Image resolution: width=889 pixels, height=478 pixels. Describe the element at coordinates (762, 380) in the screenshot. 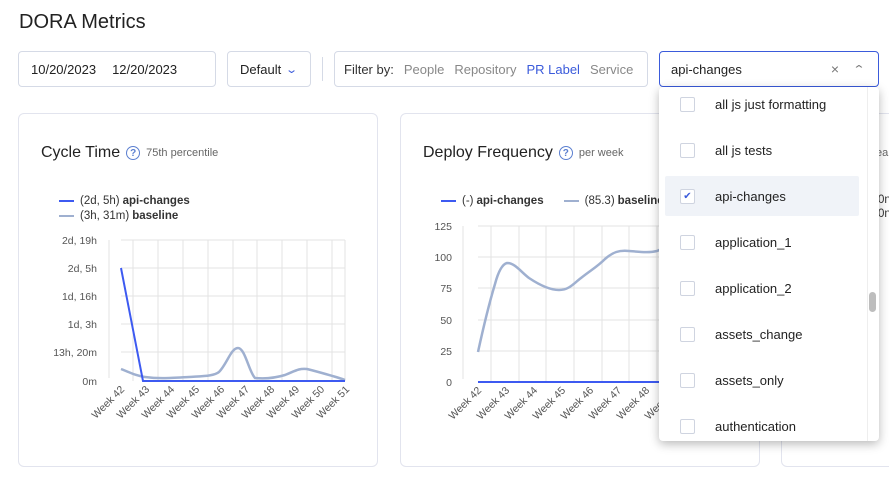

I see `option-assets-only: assets_only` at that location.